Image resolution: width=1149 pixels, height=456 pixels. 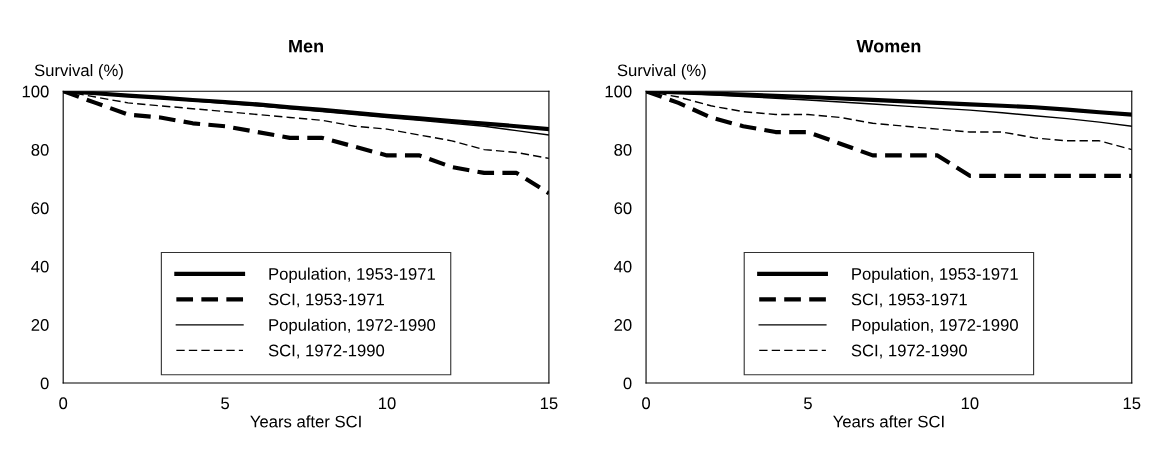 I want to click on chart-title: Men, so click(x=306, y=46).